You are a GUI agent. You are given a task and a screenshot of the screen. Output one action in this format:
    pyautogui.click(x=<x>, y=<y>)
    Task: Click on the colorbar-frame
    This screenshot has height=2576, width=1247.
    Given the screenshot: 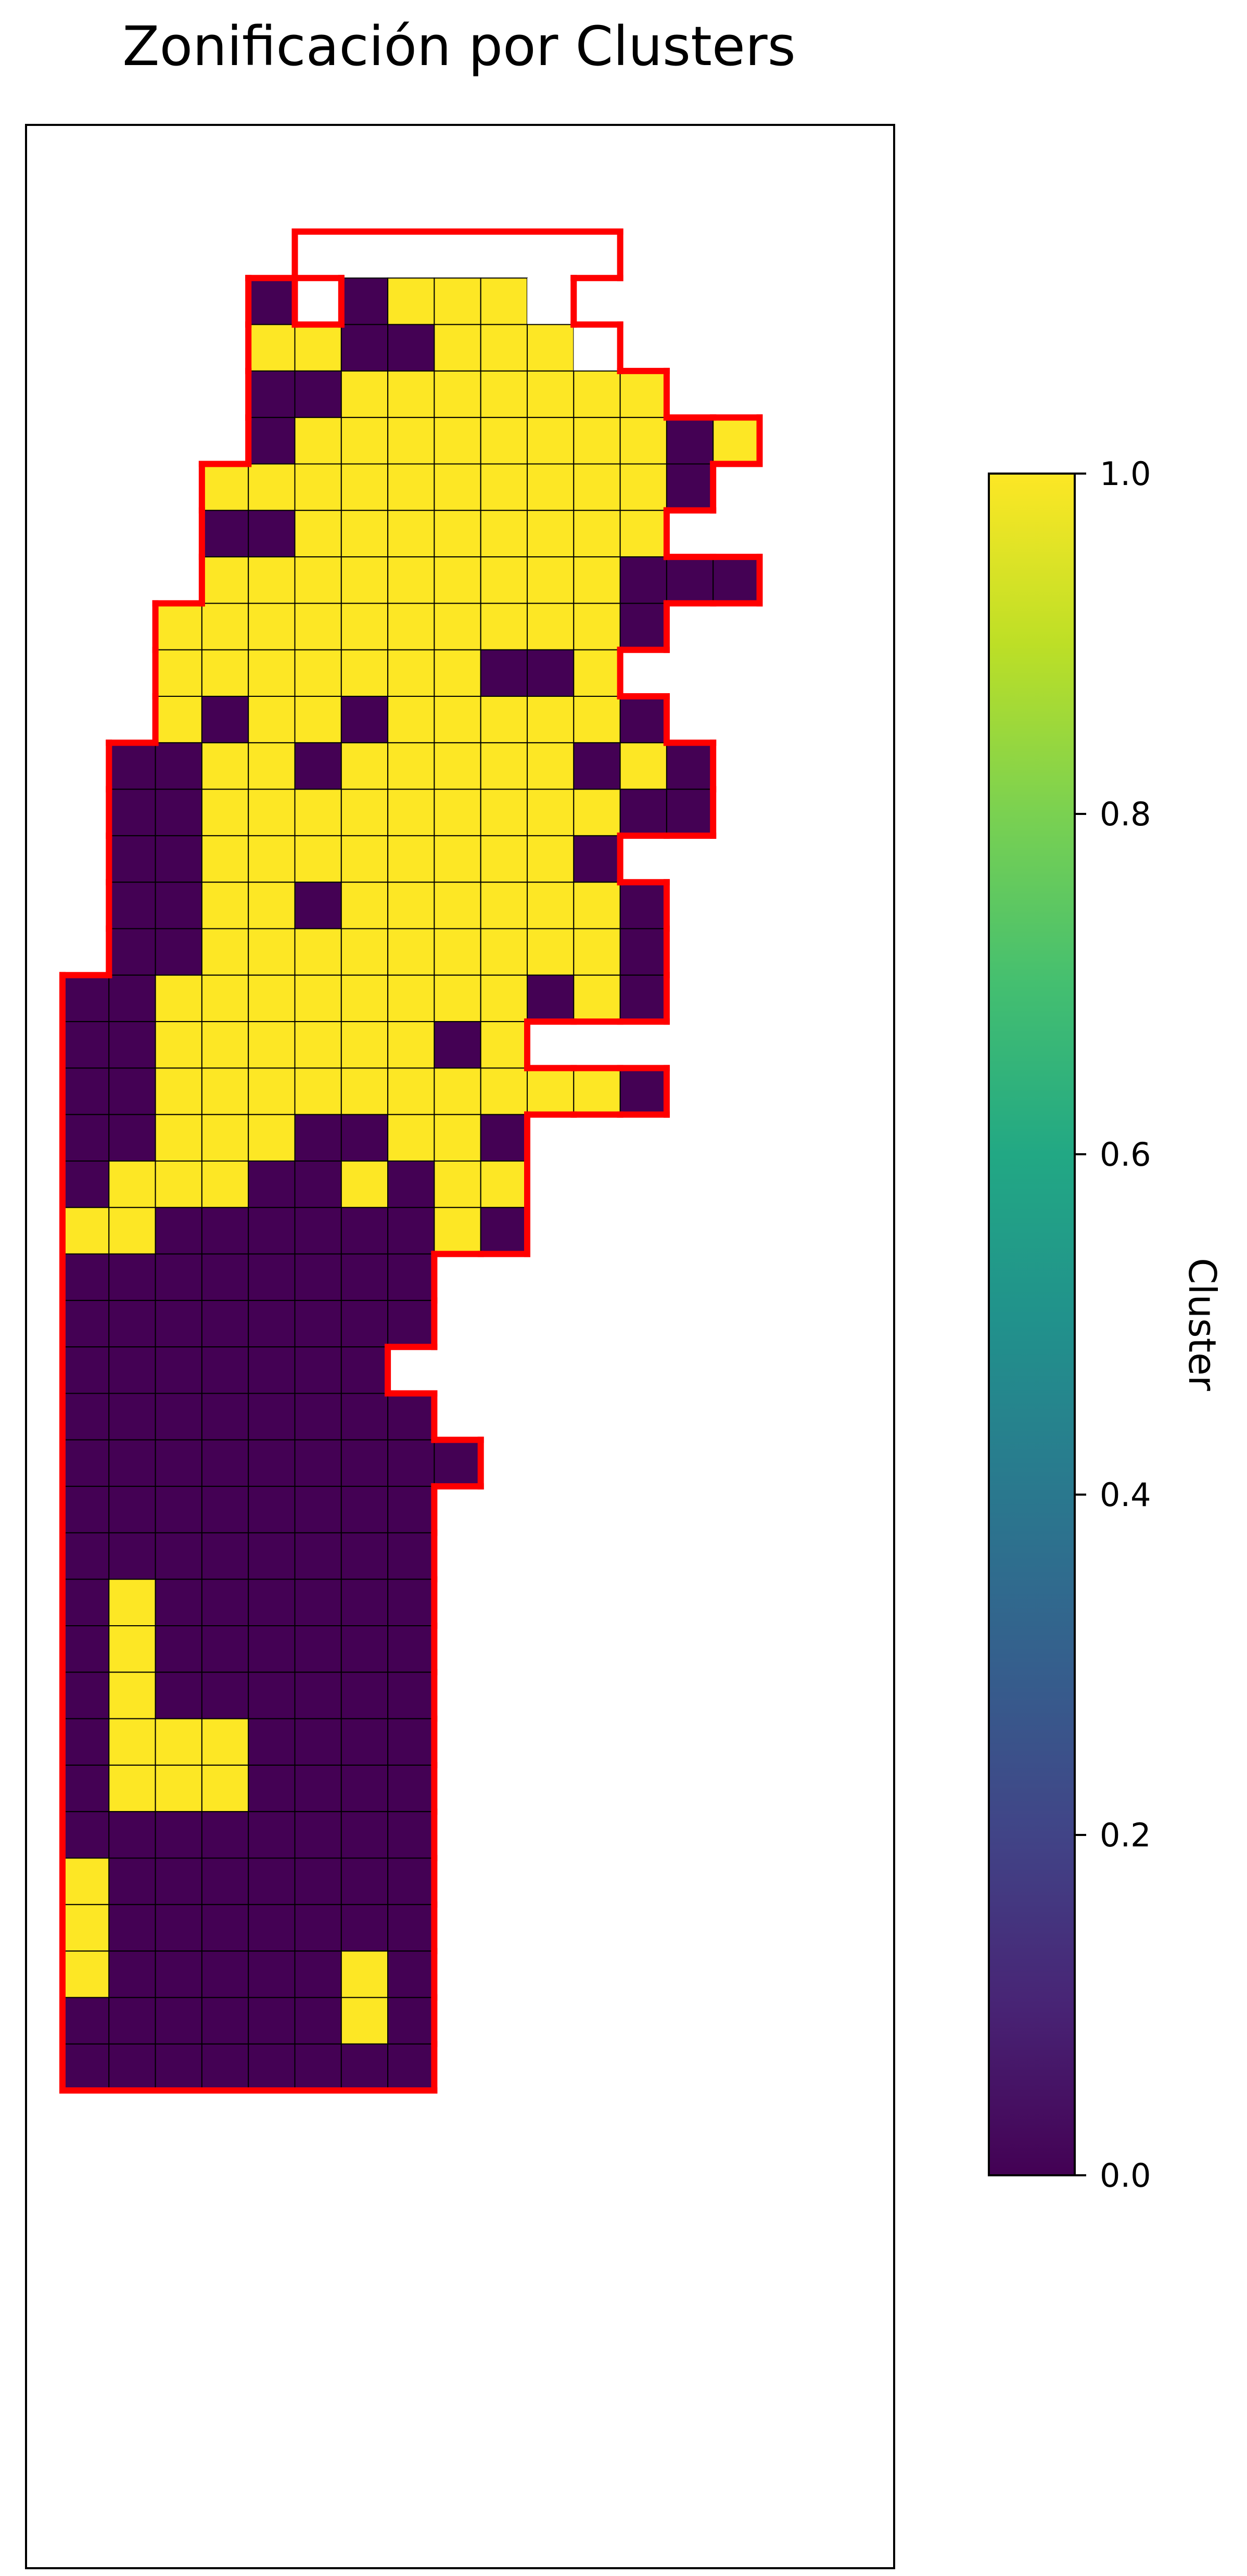 What is the action you would take?
    pyautogui.click(x=1032, y=1324)
    